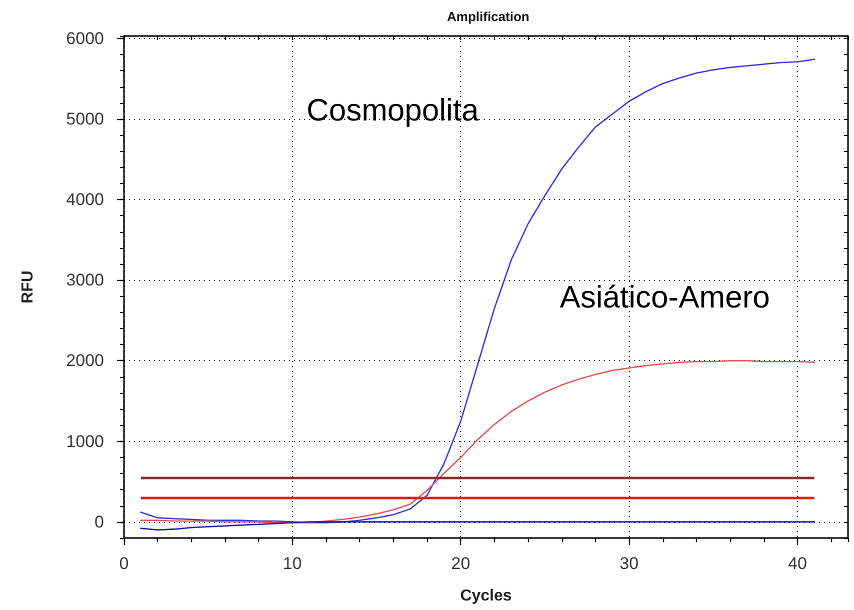 This screenshot has height=610, width=854. Describe the element at coordinates (124, 563) in the screenshot. I see `x-tick-label: 0` at that location.